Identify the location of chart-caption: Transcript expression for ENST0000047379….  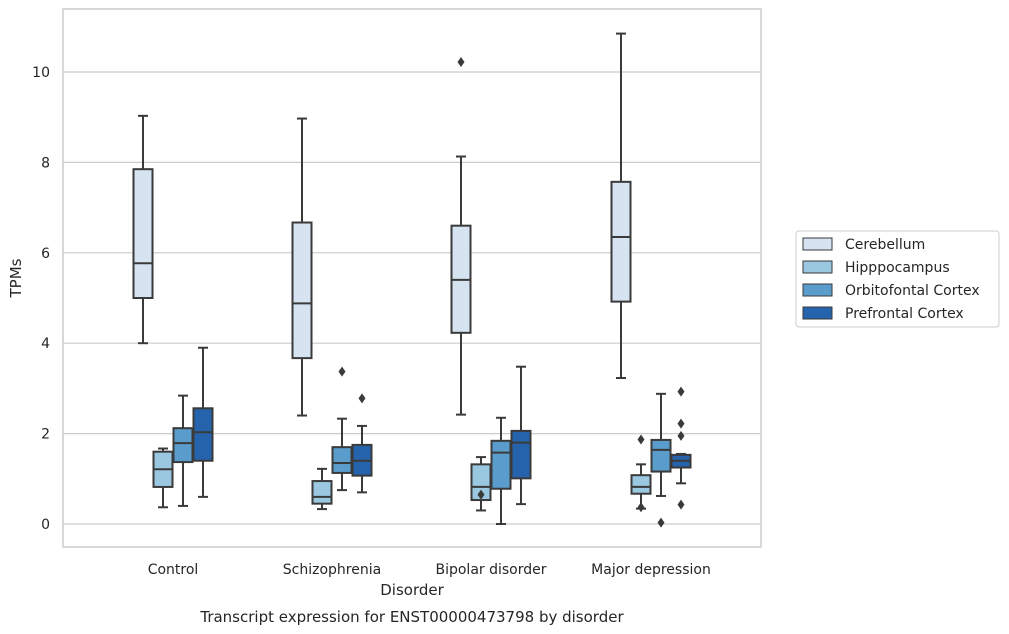
(411, 617).